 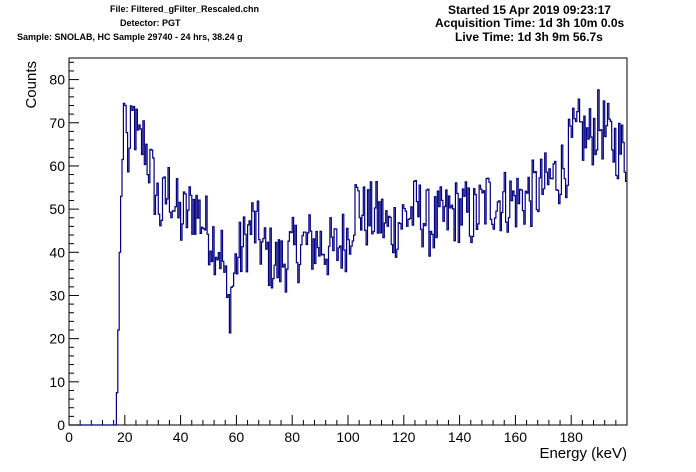 What do you see at coordinates (185, 9) in the screenshot?
I see `file-label: File: Filtered_gFilter_Rescaled.chn` at bounding box center [185, 9].